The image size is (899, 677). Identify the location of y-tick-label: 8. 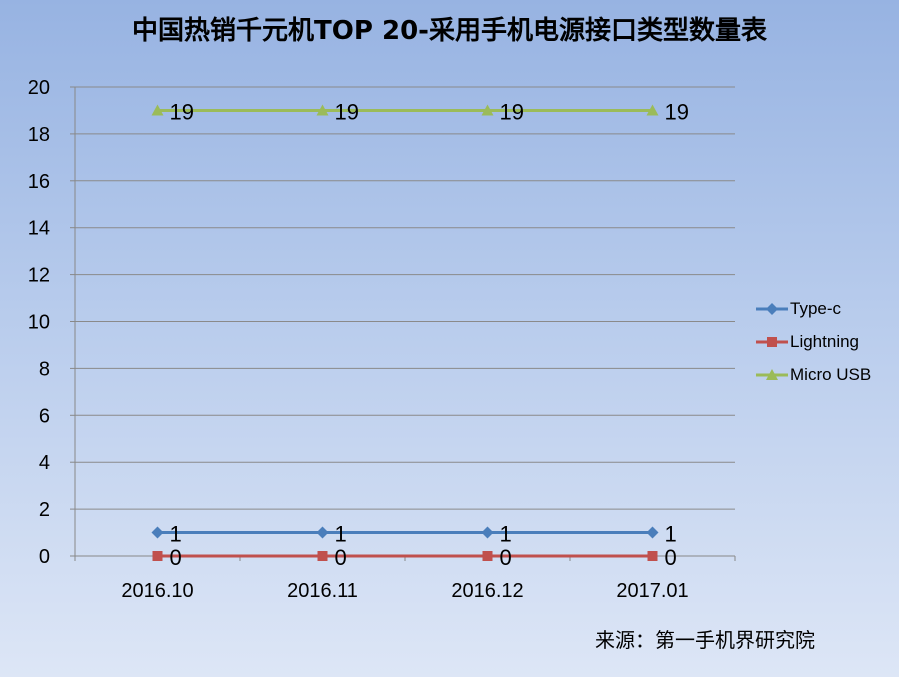
(44, 369).